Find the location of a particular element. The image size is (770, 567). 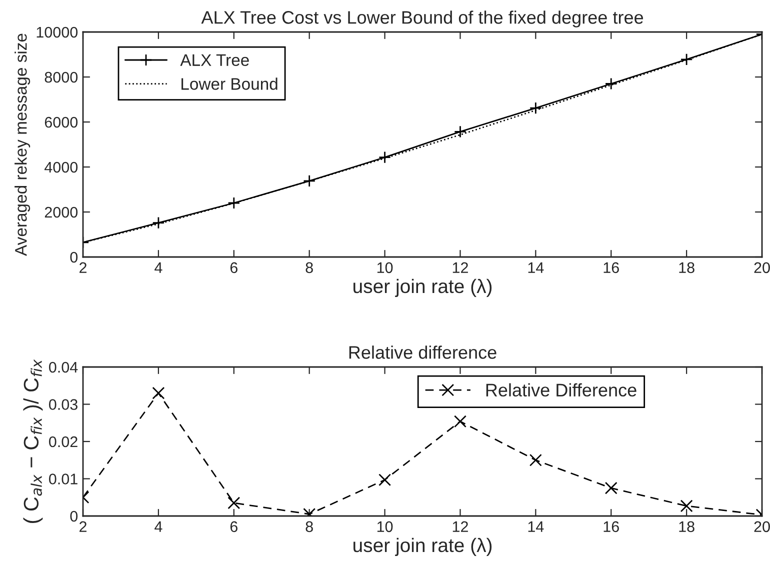

chart-title: ALX Tree Cost vs Lower Bound of the fixed degree tree is located at coordinates (422, 19).